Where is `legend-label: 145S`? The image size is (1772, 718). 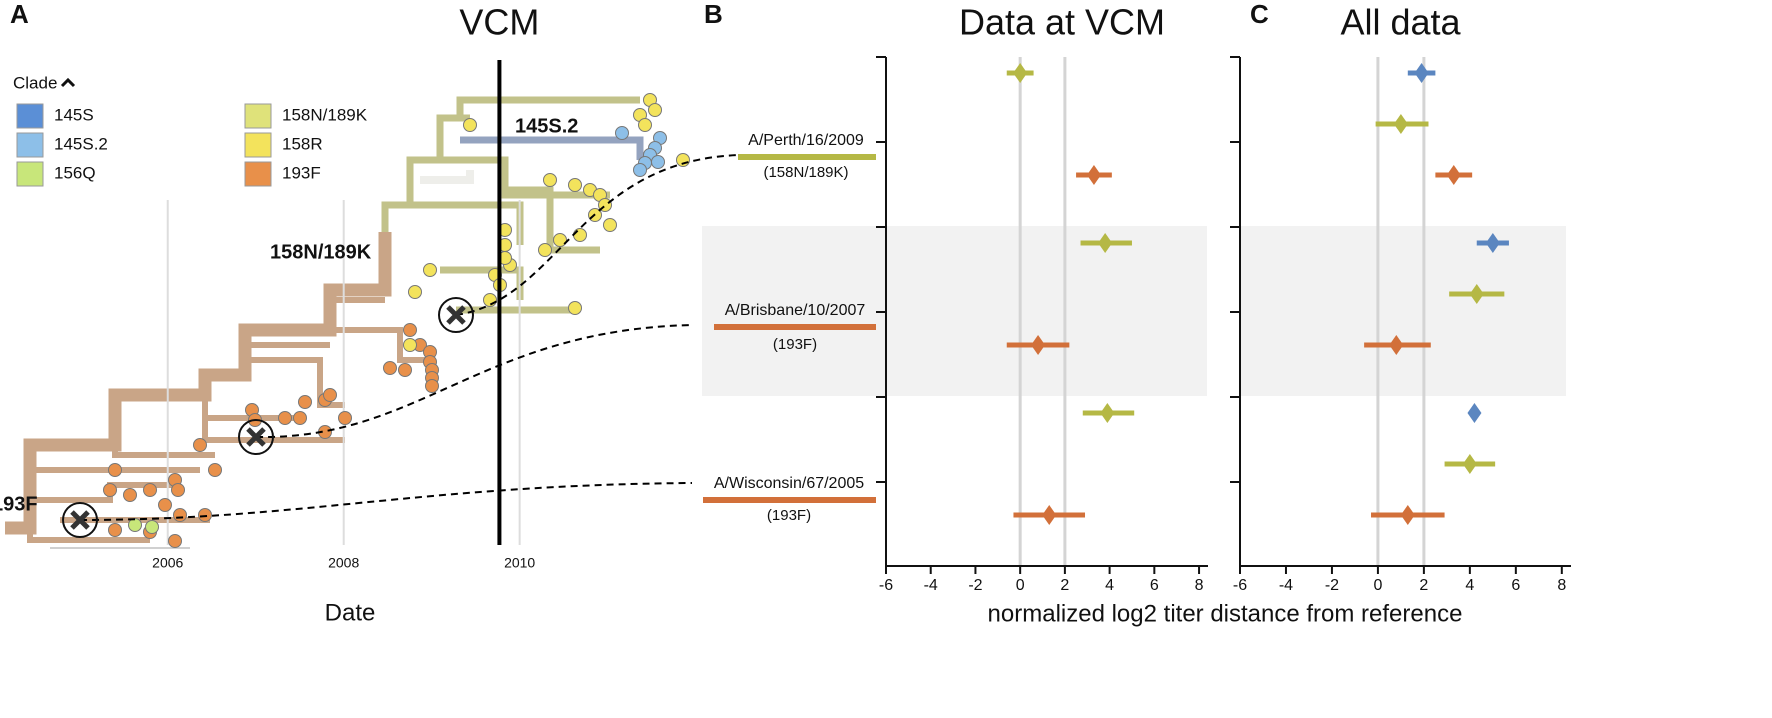 legend-label: 145S is located at coordinates (74, 114).